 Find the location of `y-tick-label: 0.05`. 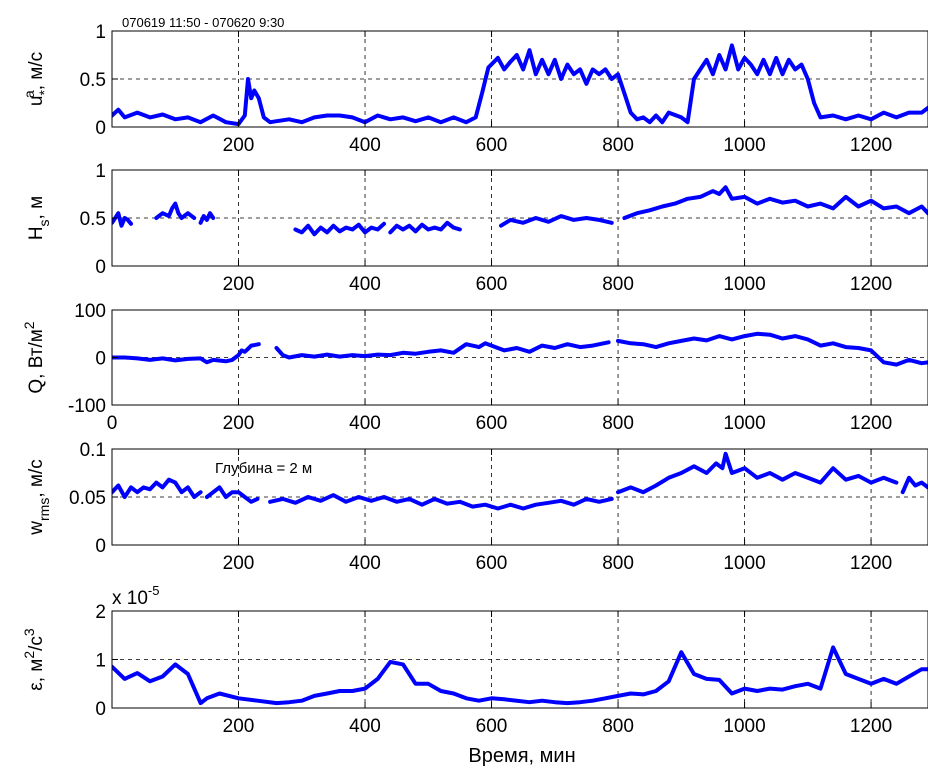

y-tick-label: 0.05 is located at coordinates (87, 498).